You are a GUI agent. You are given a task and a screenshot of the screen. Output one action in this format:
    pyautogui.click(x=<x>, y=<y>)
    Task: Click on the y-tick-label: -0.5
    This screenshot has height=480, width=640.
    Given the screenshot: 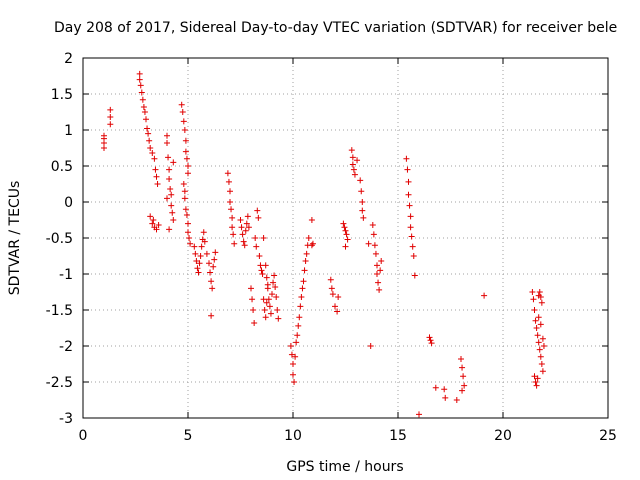 What is the action you would take?
    pyautogui.click(x=59, y=239)
    